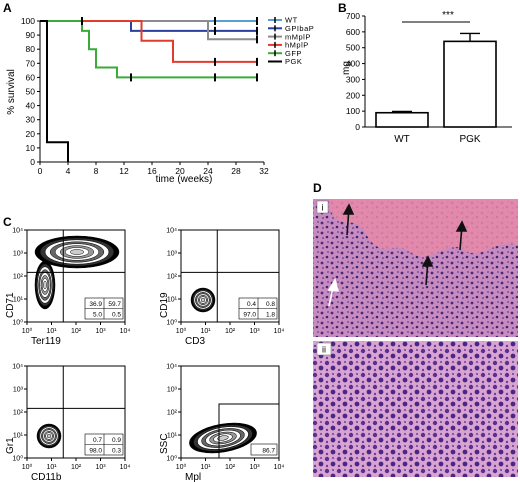  Describe the element at coordinates (164, 305) in the screenshot. I see `flow-y-label: CD19` at that location.